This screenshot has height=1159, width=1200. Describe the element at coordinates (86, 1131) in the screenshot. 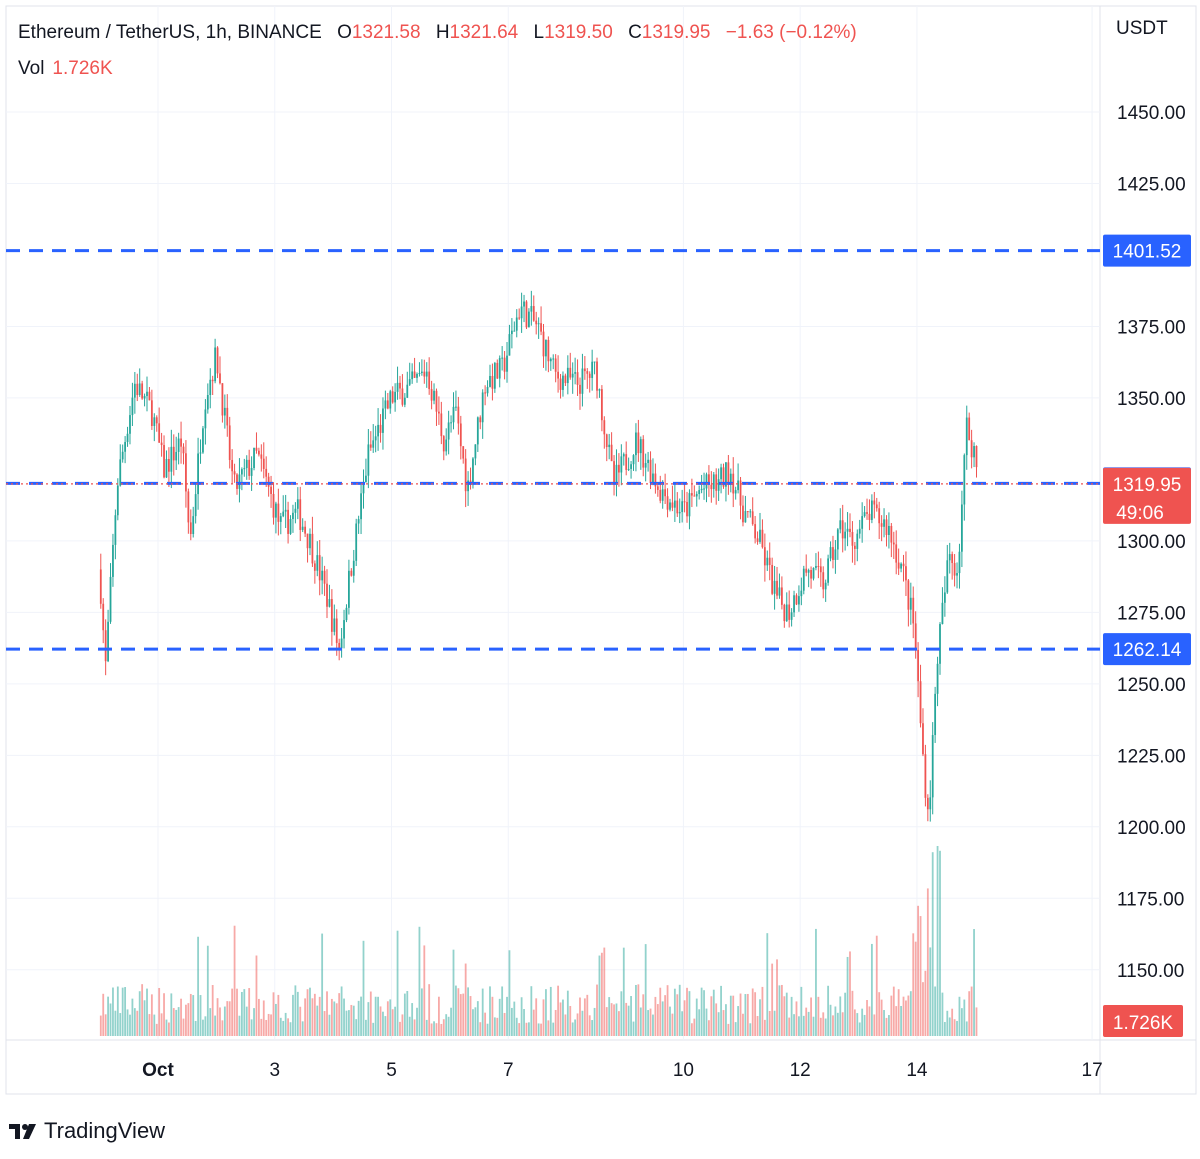

I see `tradingview-logo: TradingView` at that location.